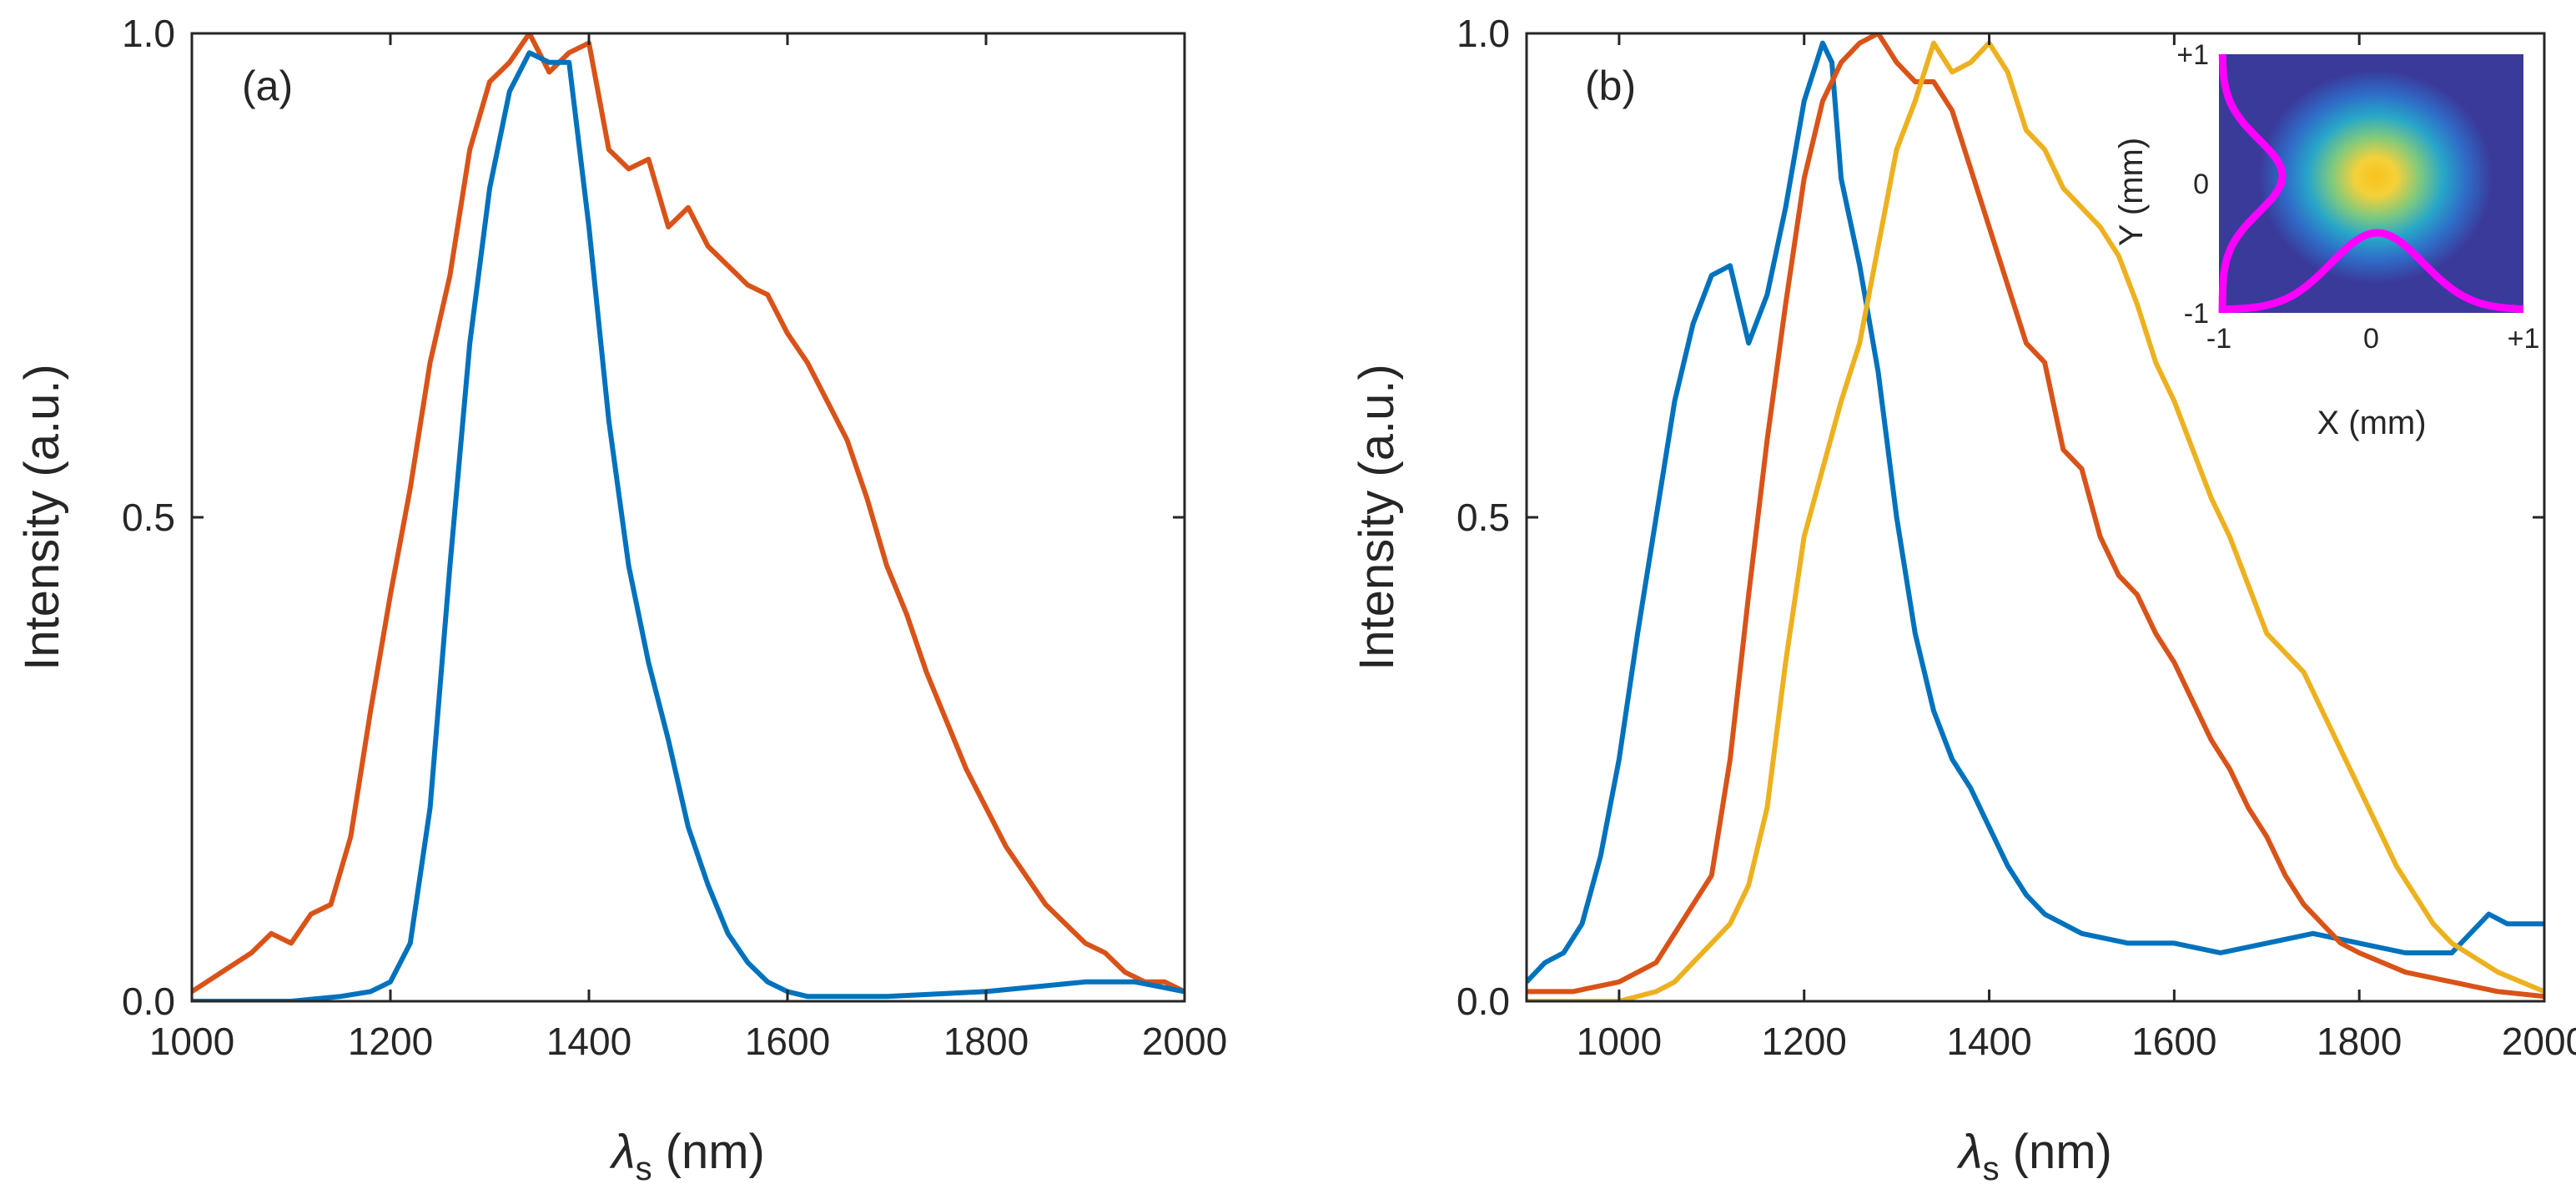 The image size is (2576, 1204). I want to click on inset-x-profile-curve, so click(2371, 271).